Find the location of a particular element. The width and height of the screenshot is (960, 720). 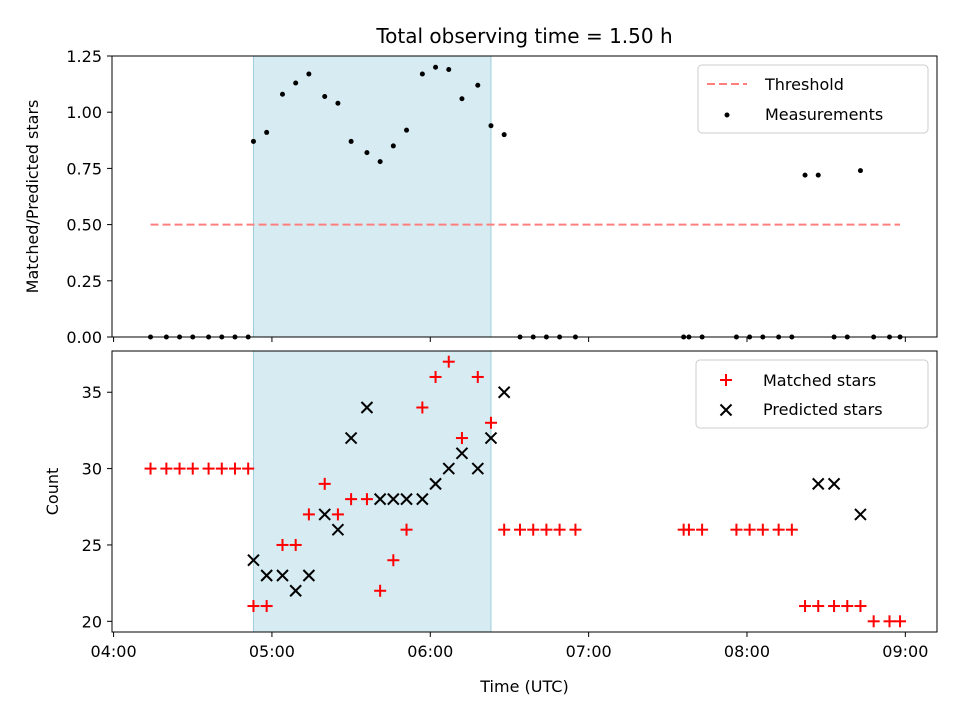

top-legend: Threshold Measurements is located at coordinates (813, 99).